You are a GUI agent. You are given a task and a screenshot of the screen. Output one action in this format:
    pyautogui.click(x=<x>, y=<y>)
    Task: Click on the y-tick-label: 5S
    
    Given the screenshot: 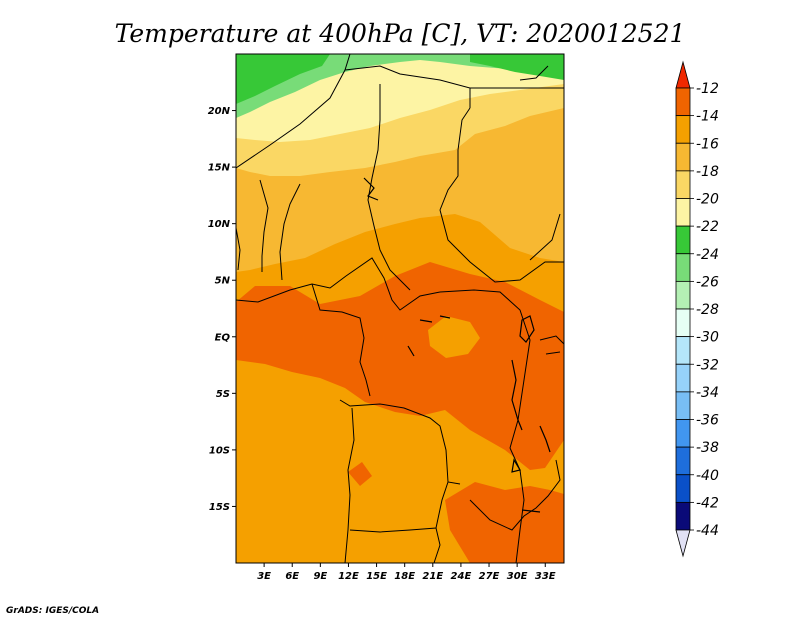 What is the action you would take?
    pyautogui.click(x=223, y=394)
    